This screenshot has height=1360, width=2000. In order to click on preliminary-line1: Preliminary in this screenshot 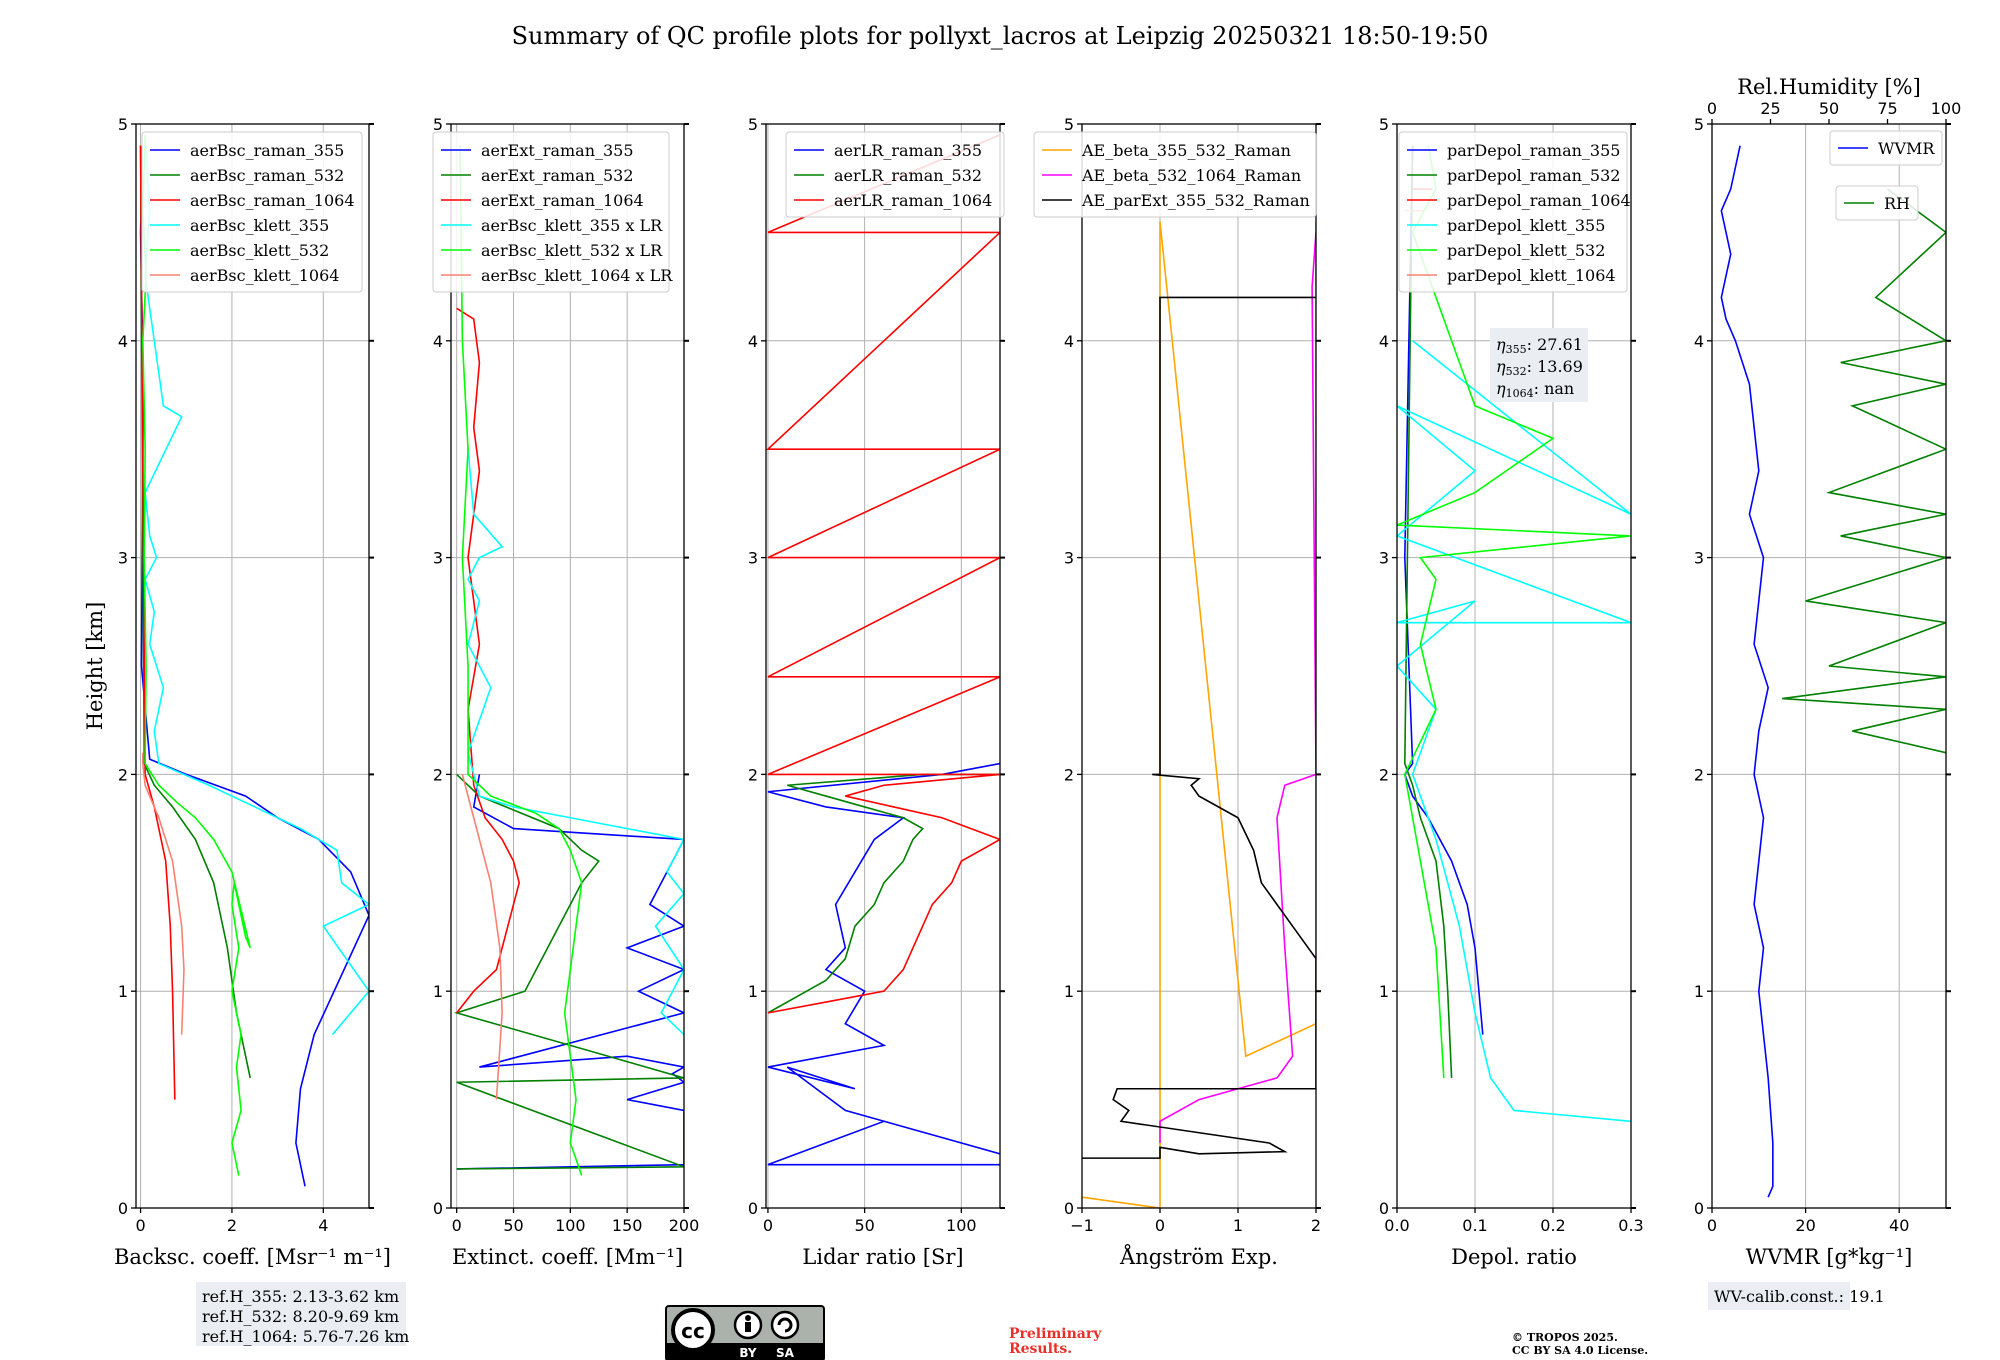, I will do `click(1055, 1334)`.